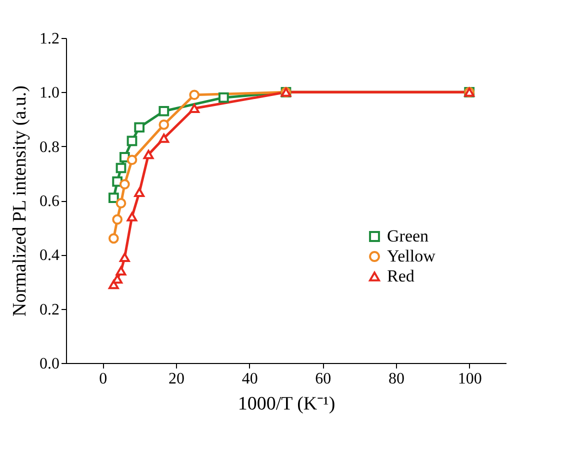 The image size is (574, 454). Describe the element at coordinates (50, 309) in the screenshot. I see `y-tick-label: 0.2` at that location.